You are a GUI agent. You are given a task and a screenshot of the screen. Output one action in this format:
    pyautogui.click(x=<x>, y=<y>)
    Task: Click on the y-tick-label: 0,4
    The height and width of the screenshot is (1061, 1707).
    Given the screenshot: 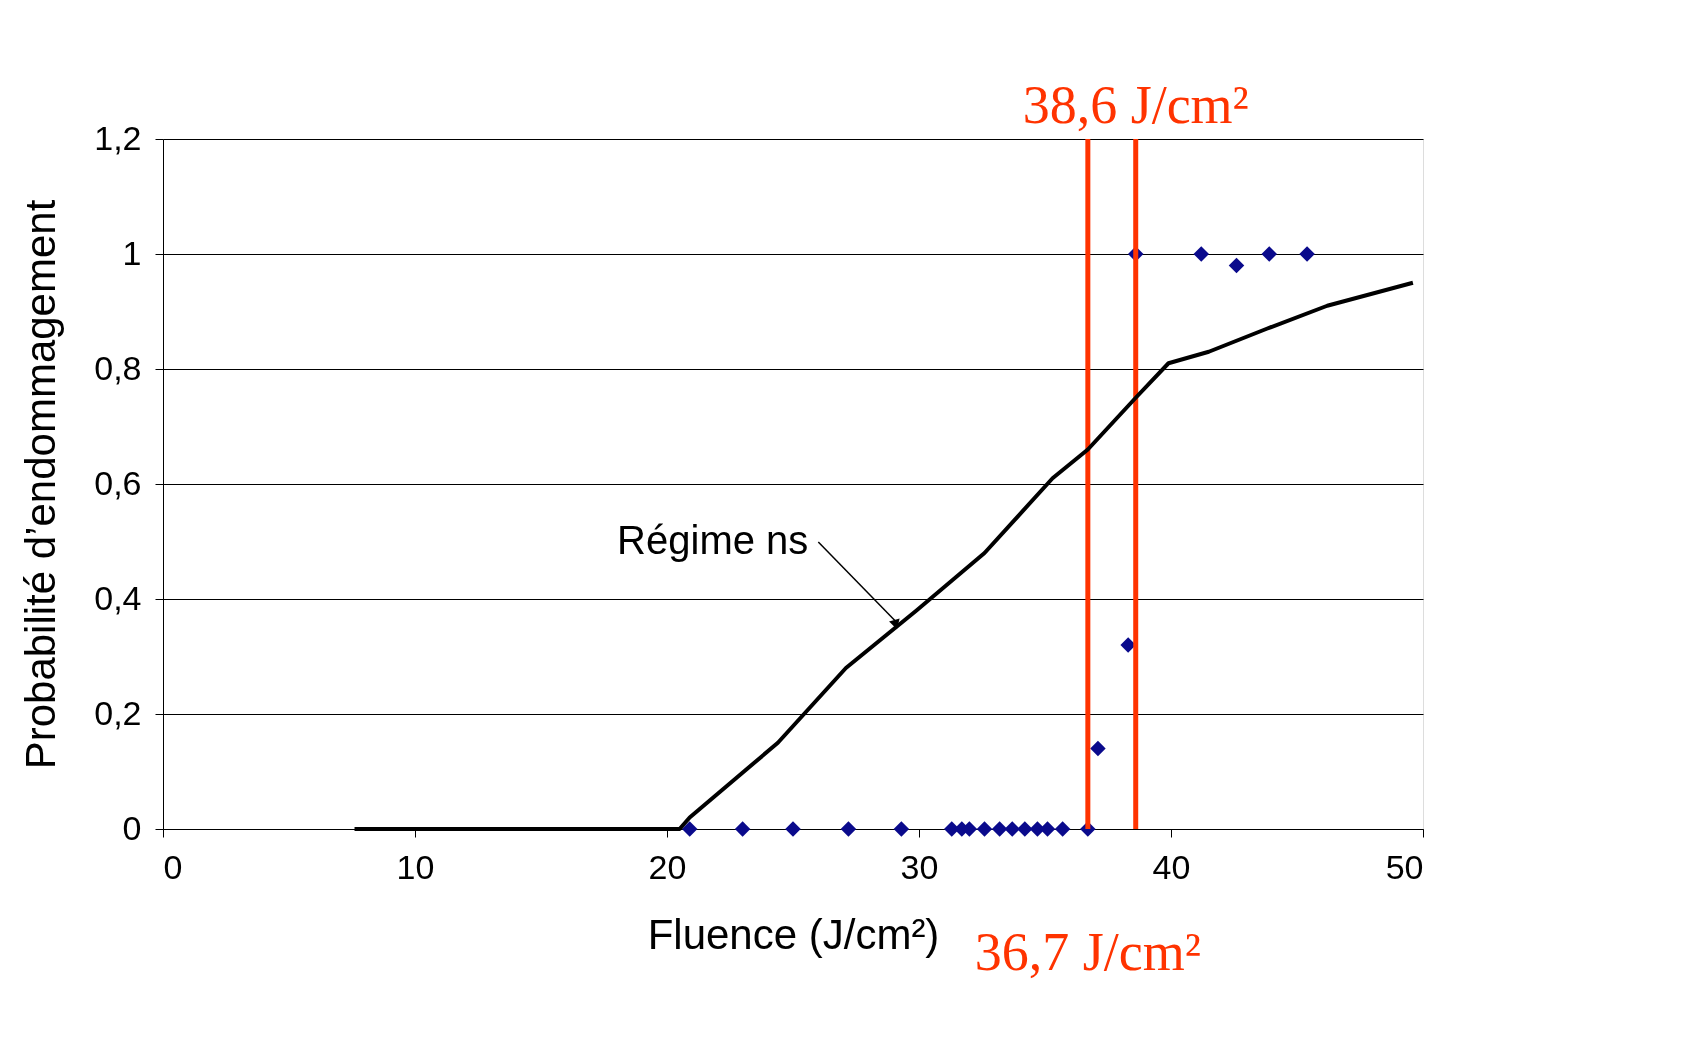 What is the action you would take?
    pyautogui.click(x=118, y=597)
    